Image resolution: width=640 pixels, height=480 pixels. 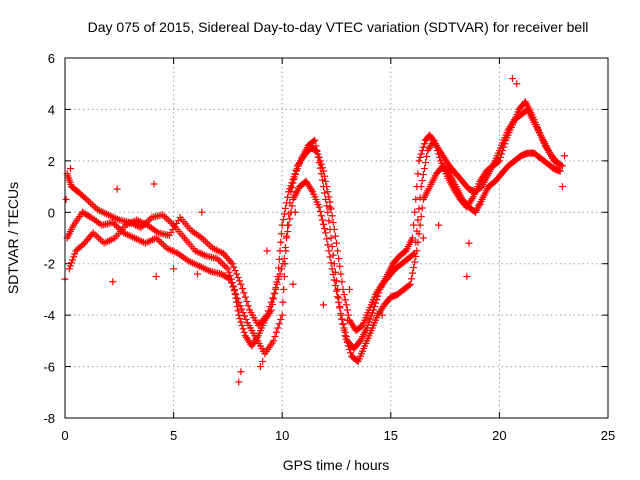 I want to click on x-tick-label: 15, so click(x=391, y=435).